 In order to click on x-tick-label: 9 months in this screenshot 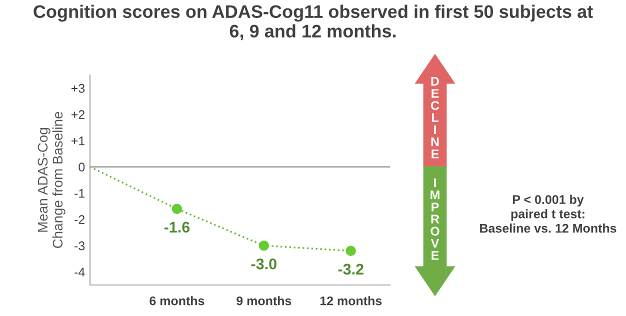, I will do `click(264, 301)`.